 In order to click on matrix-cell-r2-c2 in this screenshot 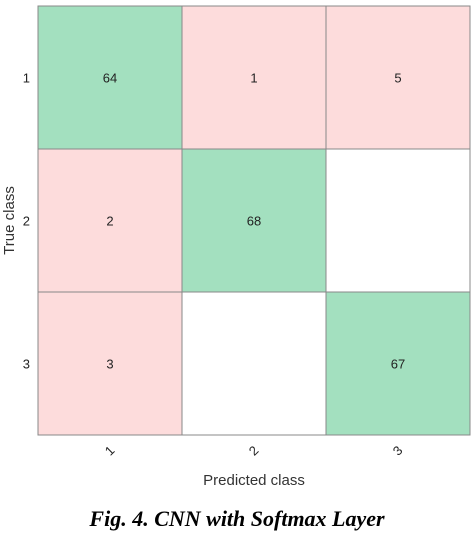, I will do `click(254, 220)`.